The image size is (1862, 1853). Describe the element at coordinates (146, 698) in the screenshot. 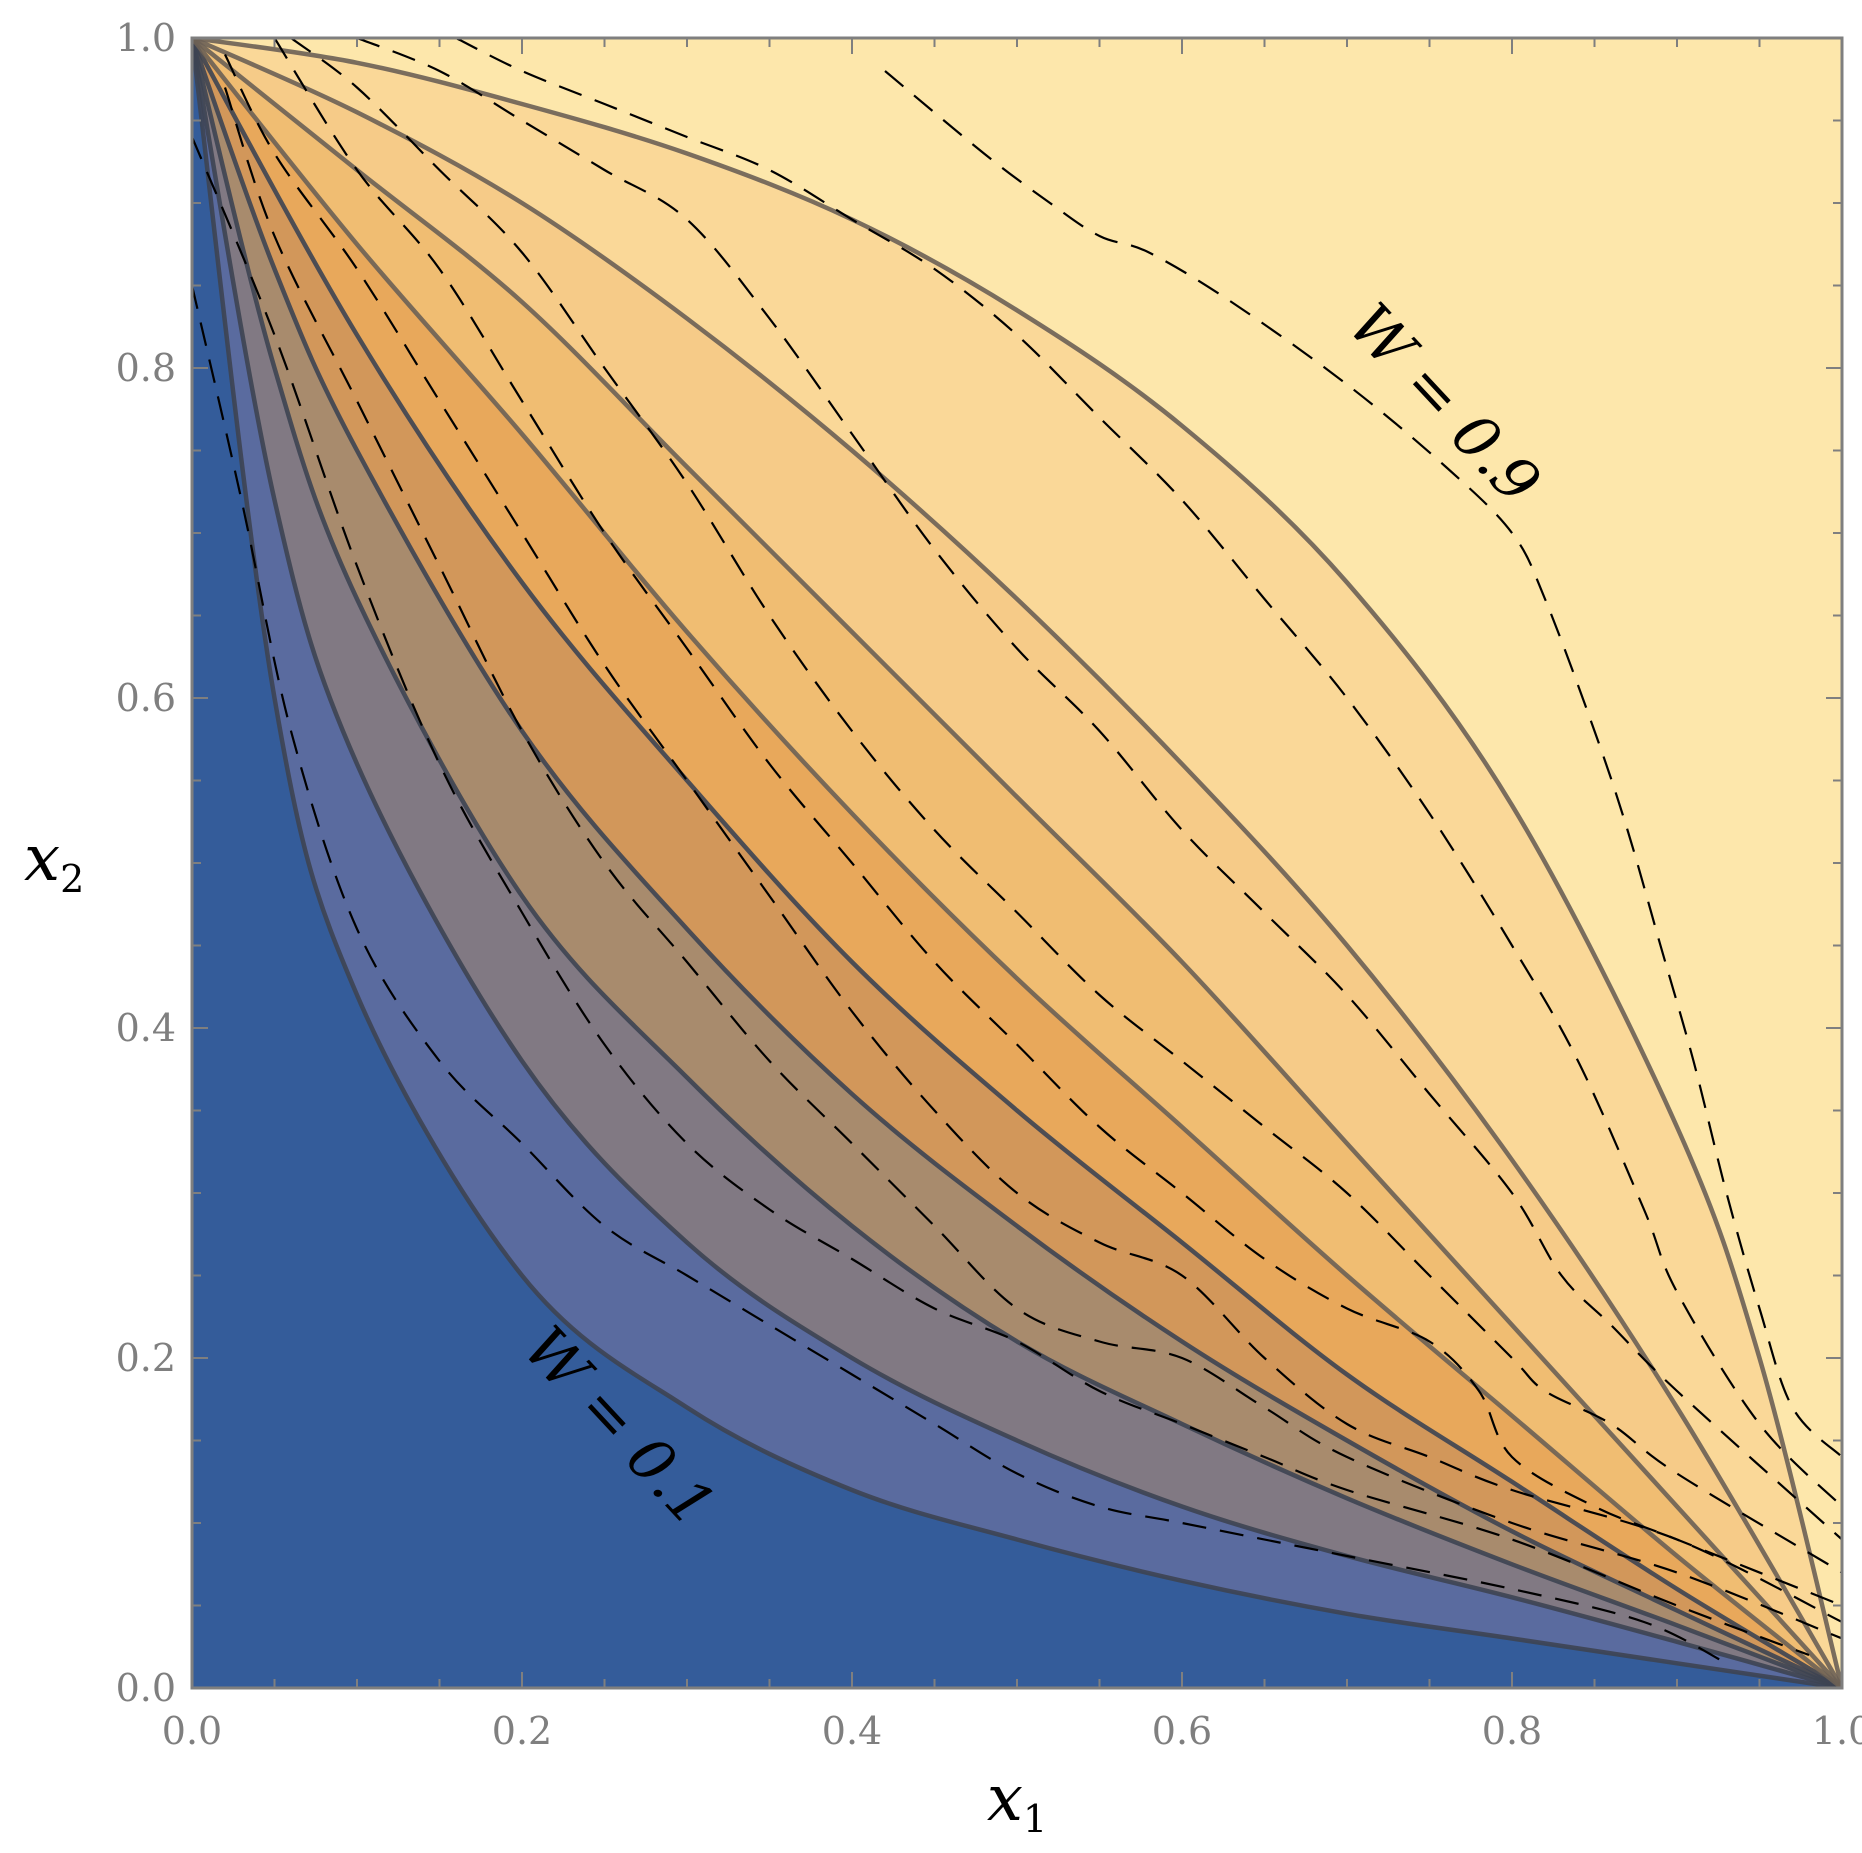

I see `y-tick-label: 0.6` at that location.